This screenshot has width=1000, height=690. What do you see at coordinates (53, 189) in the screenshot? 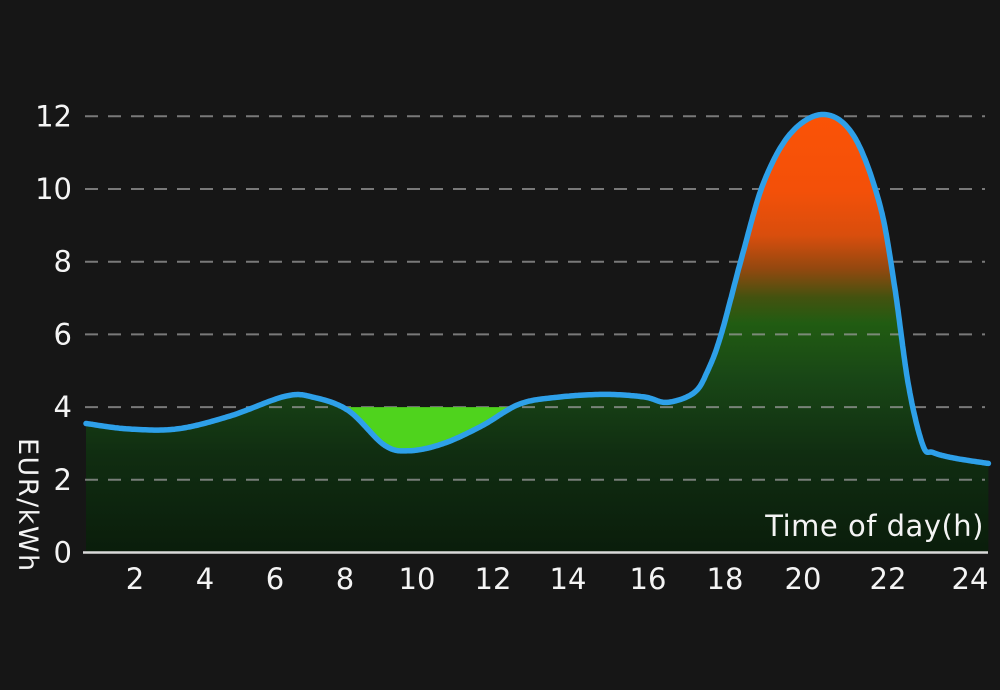
I see `y-tick-label-10: 10` at bounding box center [53, 189].